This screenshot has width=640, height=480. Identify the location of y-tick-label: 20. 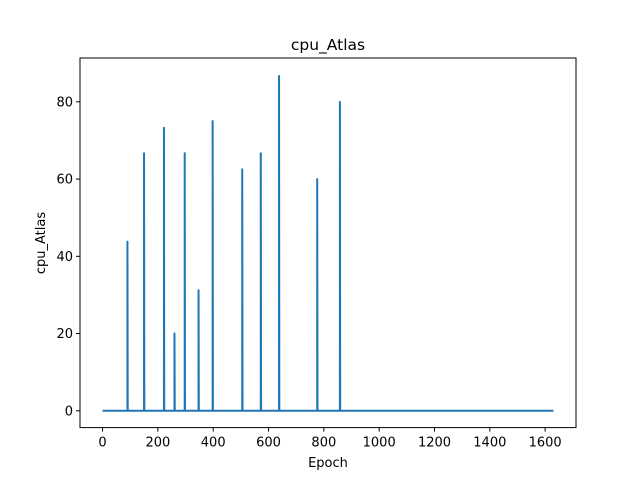
(64, 334).